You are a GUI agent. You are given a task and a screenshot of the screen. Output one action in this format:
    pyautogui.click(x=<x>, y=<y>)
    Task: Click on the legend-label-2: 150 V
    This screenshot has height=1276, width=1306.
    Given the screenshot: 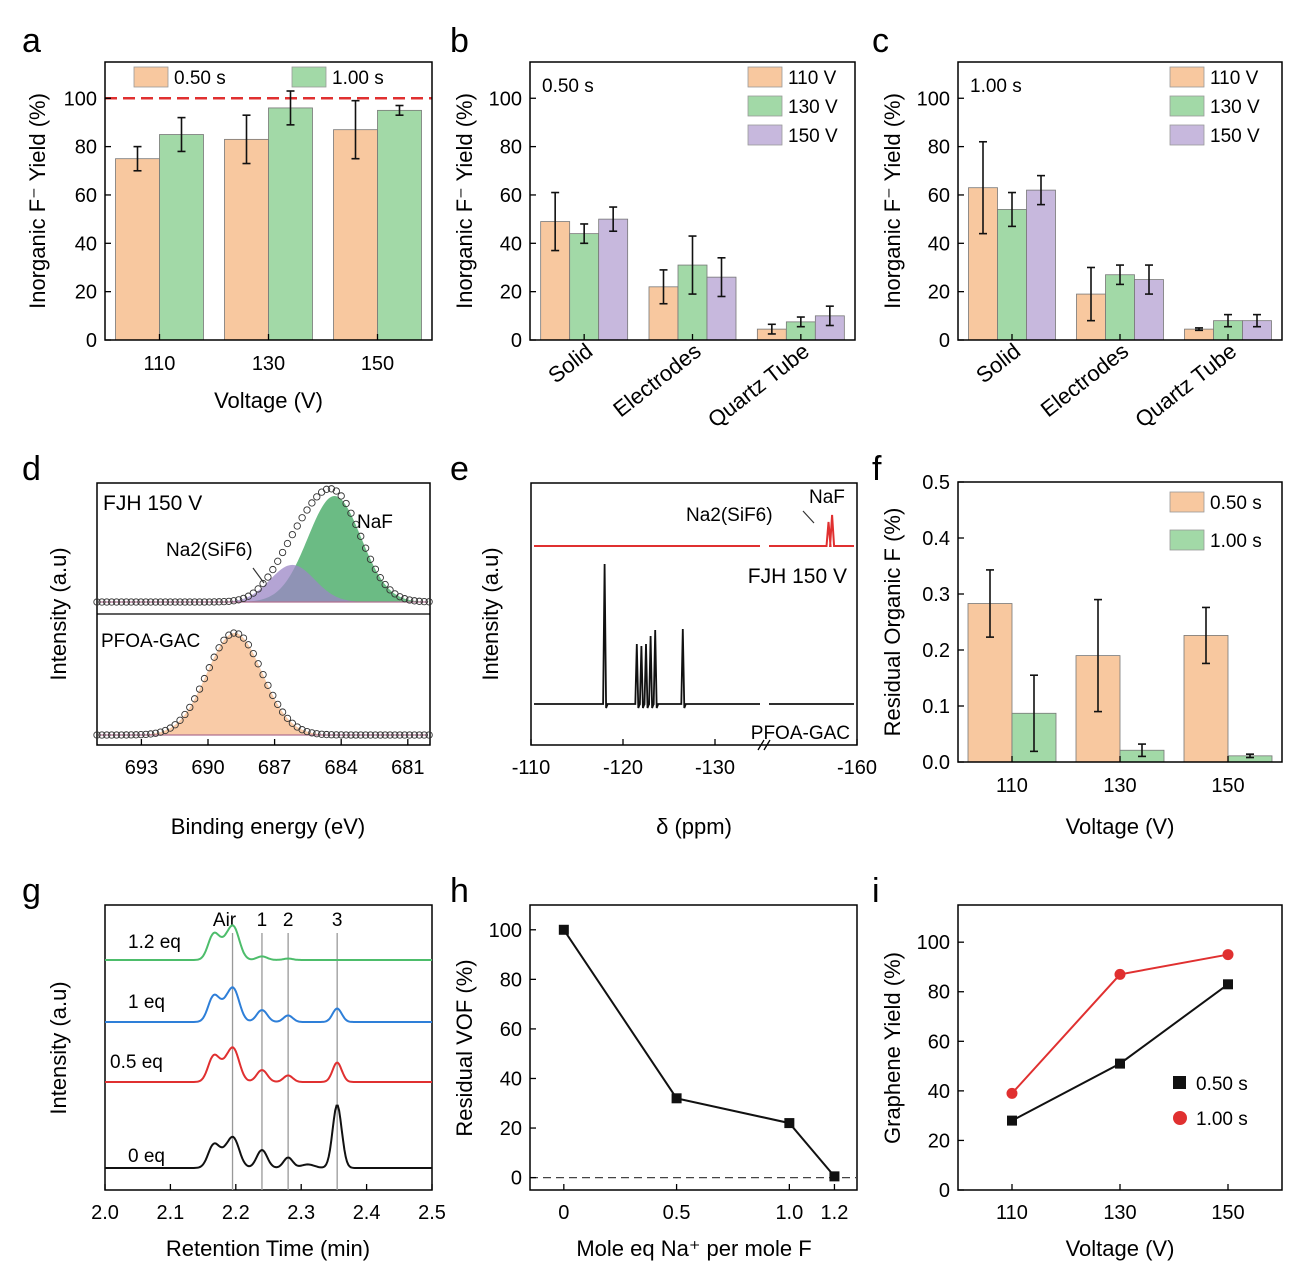 What is the action you would take?
    pyautogui.click(x=1235, y=136)
    